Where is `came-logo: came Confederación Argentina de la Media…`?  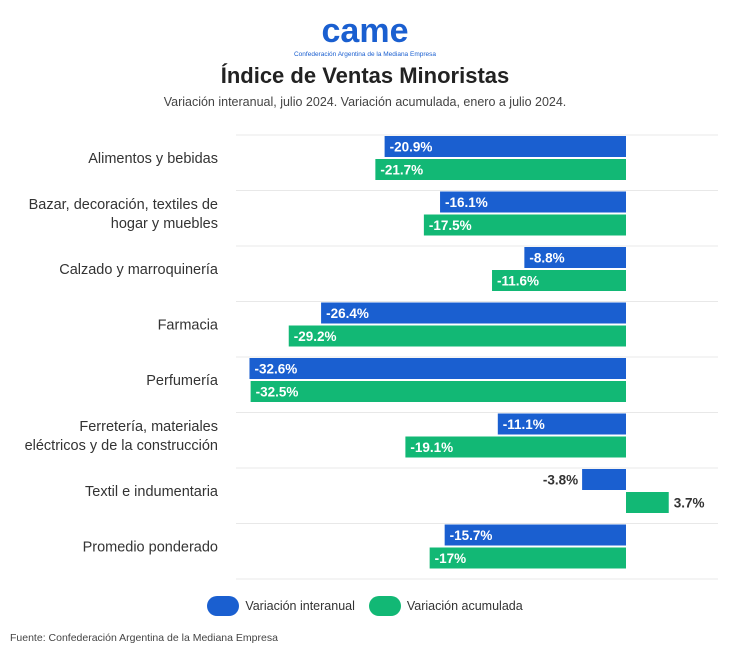 came-logo: came Confederación Argentina de la Media… is located at coordinates (365, 35).